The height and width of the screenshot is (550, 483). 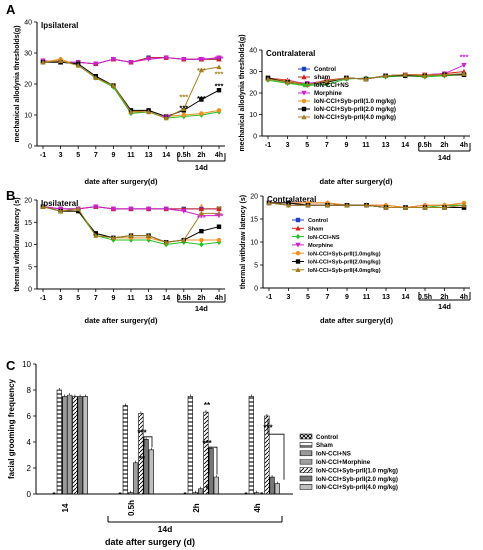 What do you see at coordinates (348, 479) in the screenshot?
I see `legend-item: IoN-CCI+Syb-prII(2.0 mg/kg)` at bounding box center [348, 479].